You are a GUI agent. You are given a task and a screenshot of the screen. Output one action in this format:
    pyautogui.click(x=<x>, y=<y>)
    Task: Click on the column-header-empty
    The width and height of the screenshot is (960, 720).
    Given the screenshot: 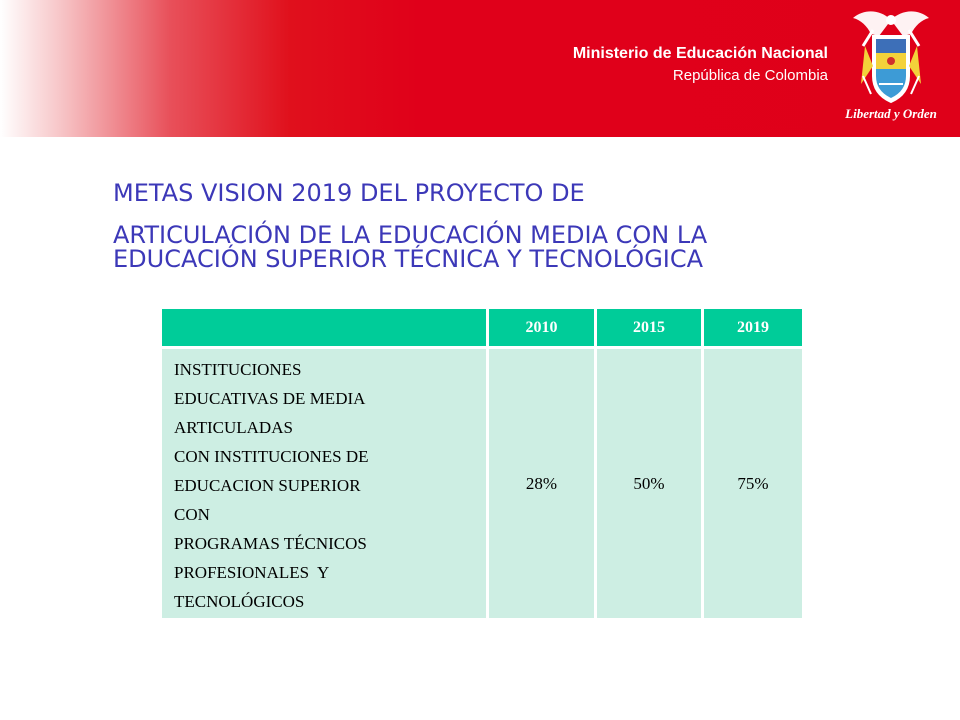 What is the action you would take?
    pyautogui.click(x=324, y=327)
    